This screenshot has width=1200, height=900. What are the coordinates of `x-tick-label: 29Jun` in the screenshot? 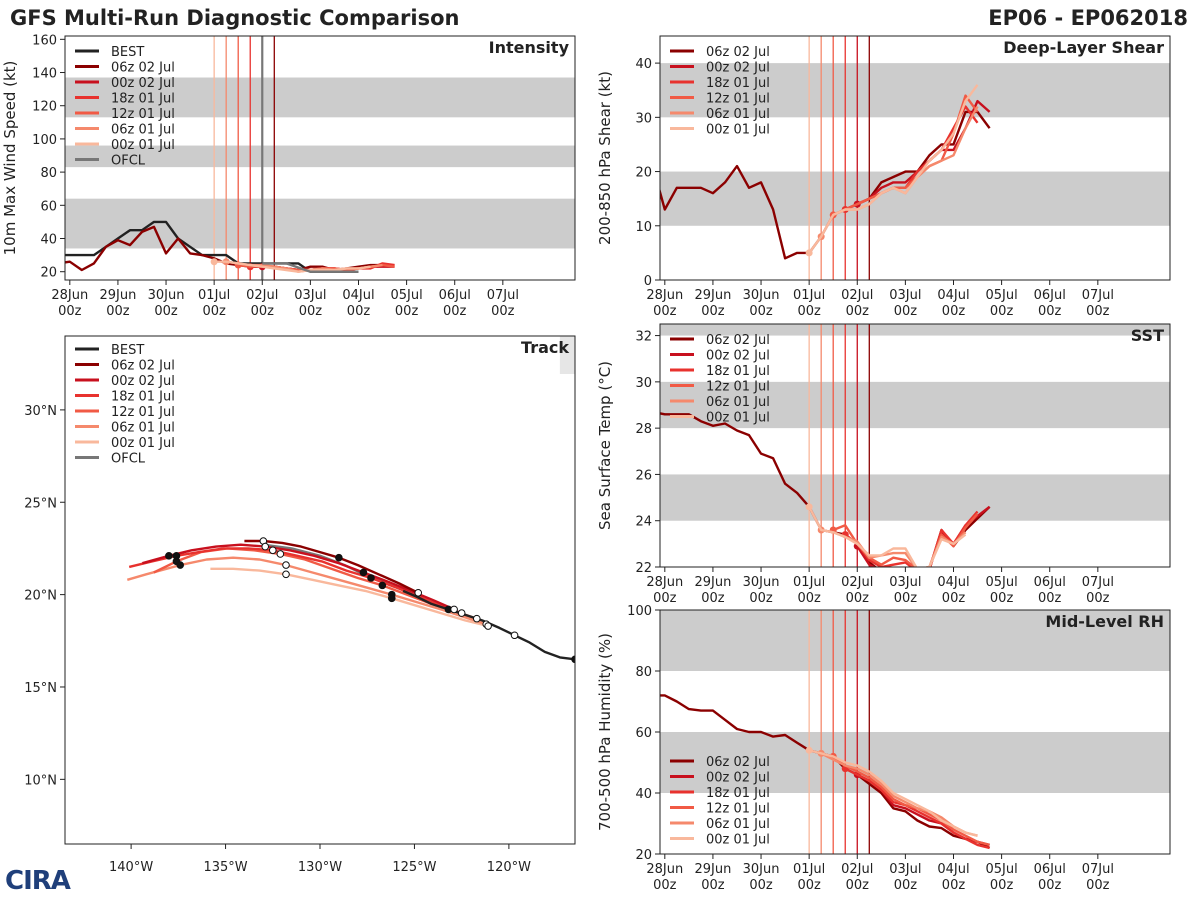 It's located at (712, 582).